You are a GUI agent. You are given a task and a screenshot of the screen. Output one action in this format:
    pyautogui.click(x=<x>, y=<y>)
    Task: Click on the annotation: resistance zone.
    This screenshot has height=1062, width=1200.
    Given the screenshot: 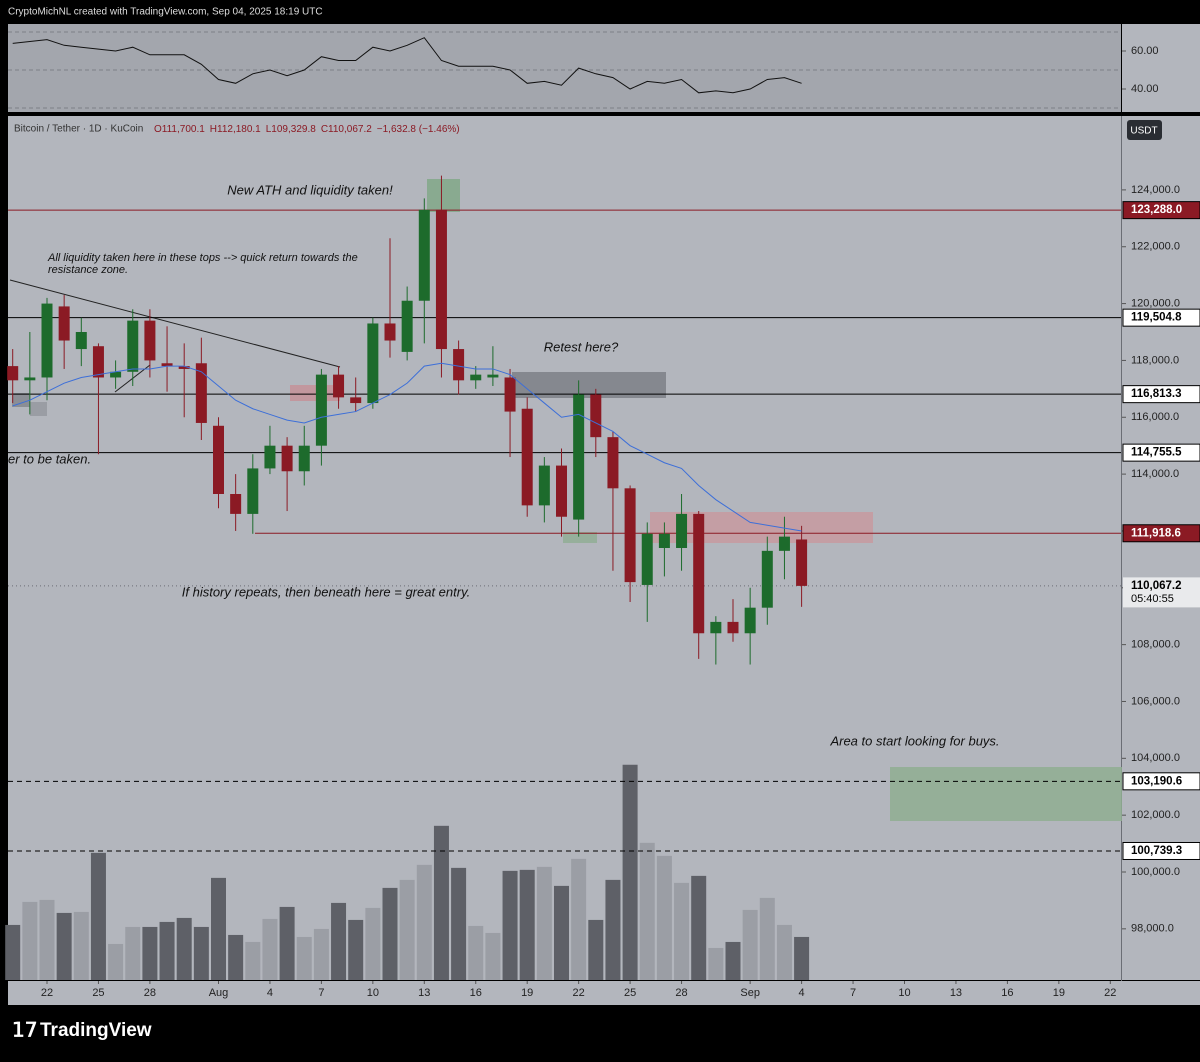 What is the action you would take?
    pyautogui.click(x=88, y=270)
    